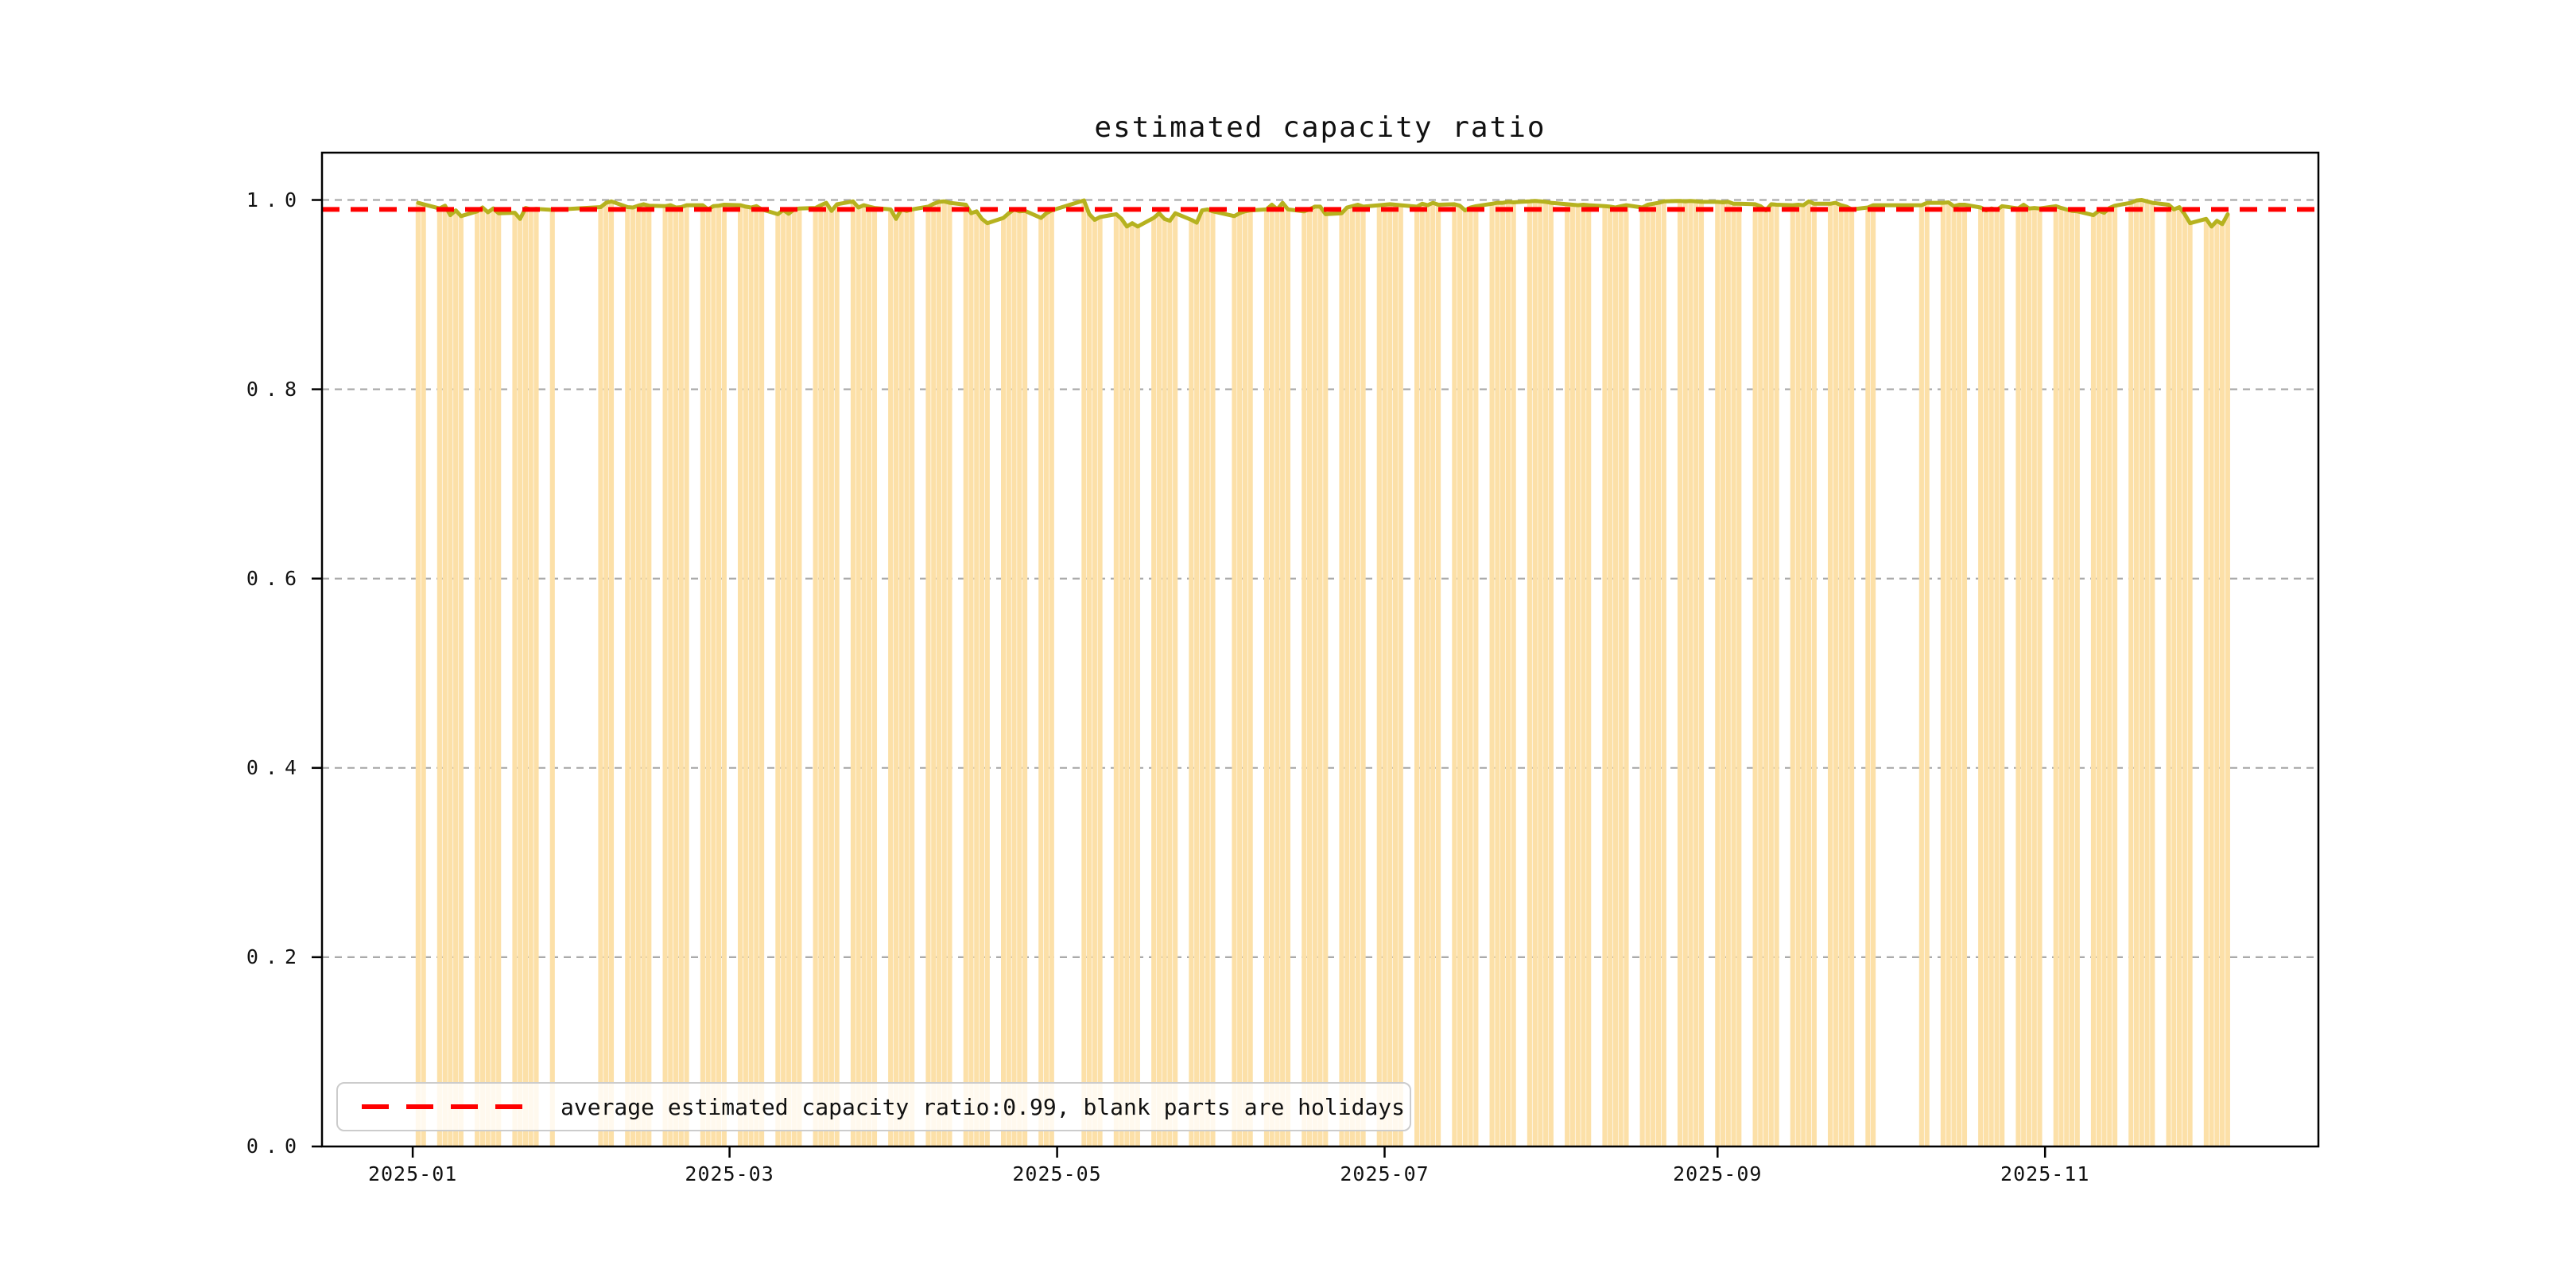 The height and width of the screenshot is (1288, 2576). I want to click on y-tick-label: 0.8, so click(275, 389).